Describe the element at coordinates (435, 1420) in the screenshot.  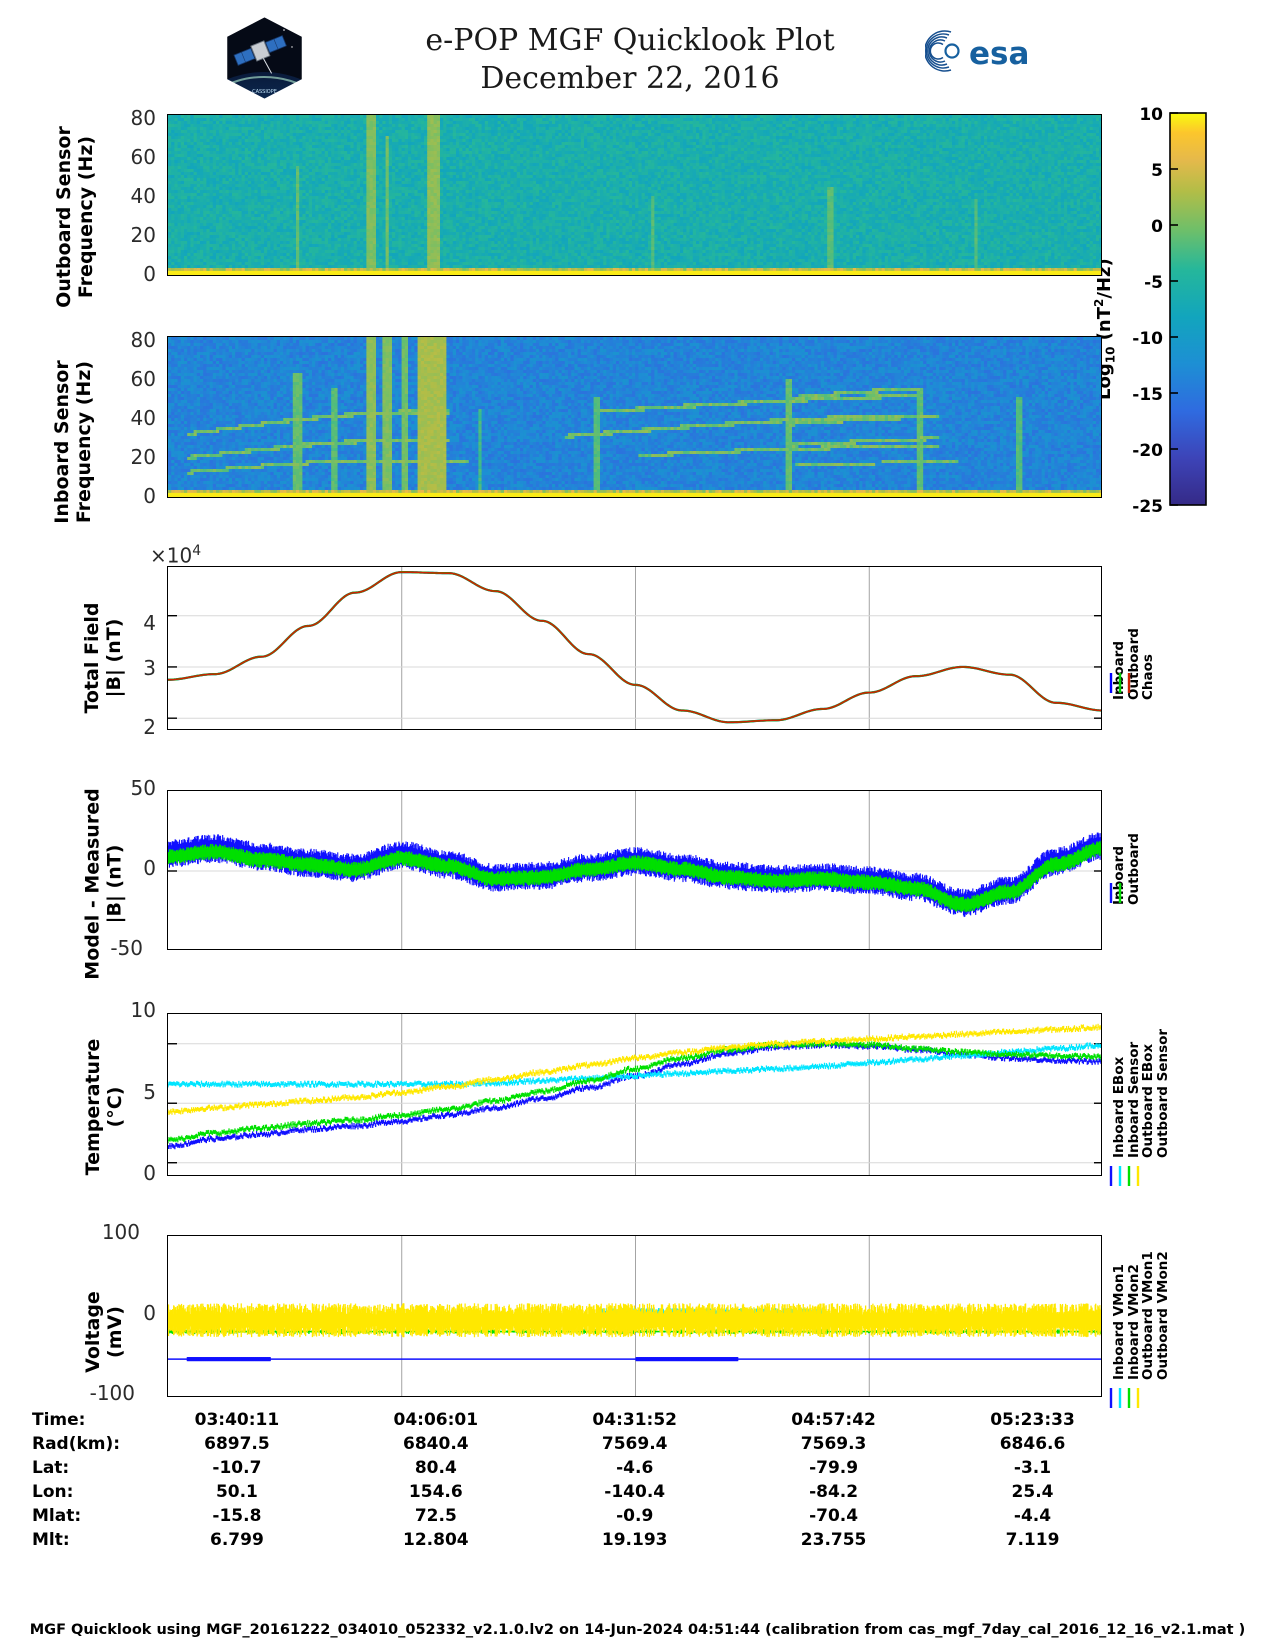
I see `table-cell: 04:06:01` at that location.